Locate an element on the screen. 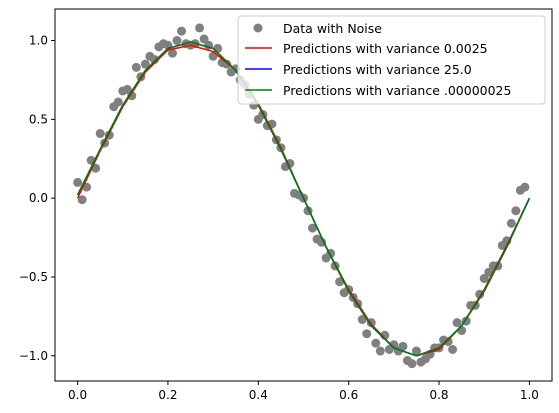  legend-label-variance-25: Predictions with variance 25.0 is located at coordinates (377, 69).